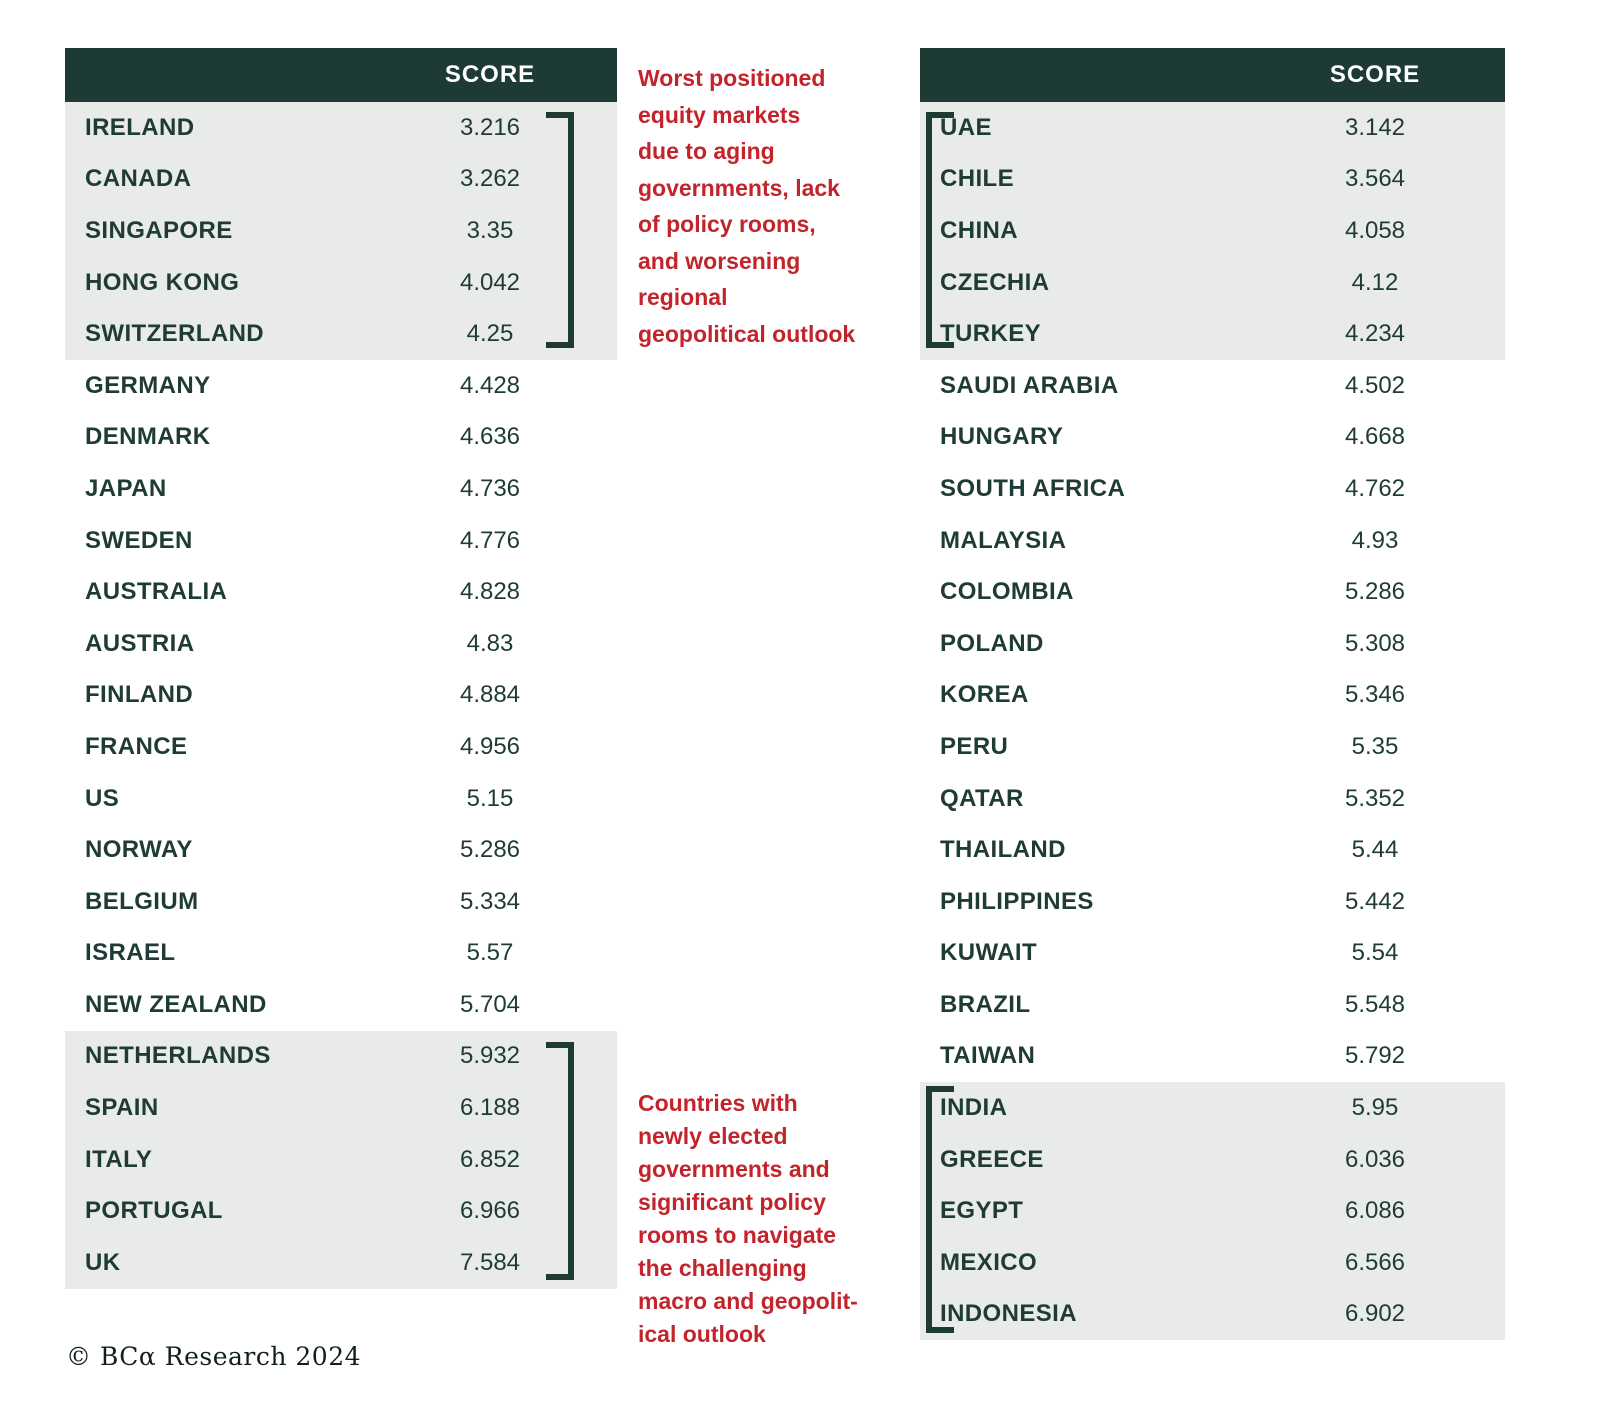  I want to click on table-row: SOUTH AFRICA 4.762, so click(1212, 489).